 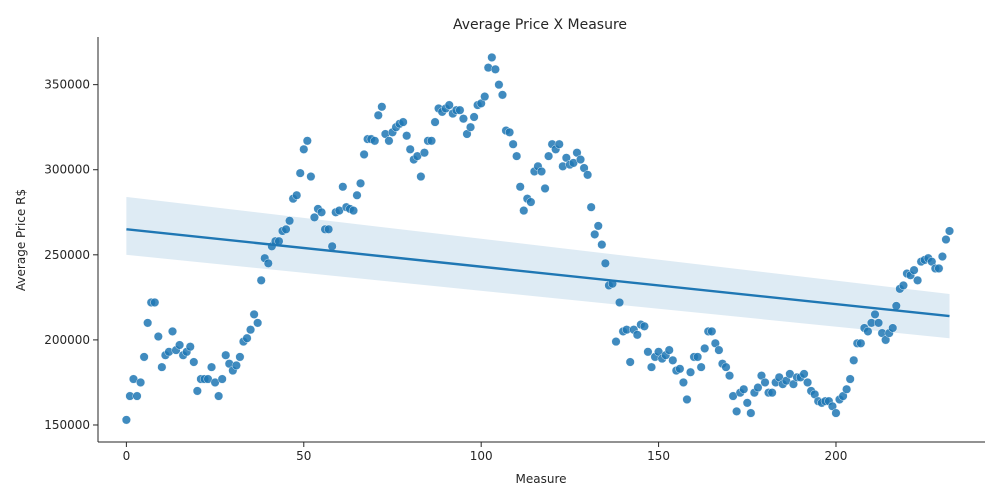 I want to click on x-tick-label: 150, so click(x=658, y=456).